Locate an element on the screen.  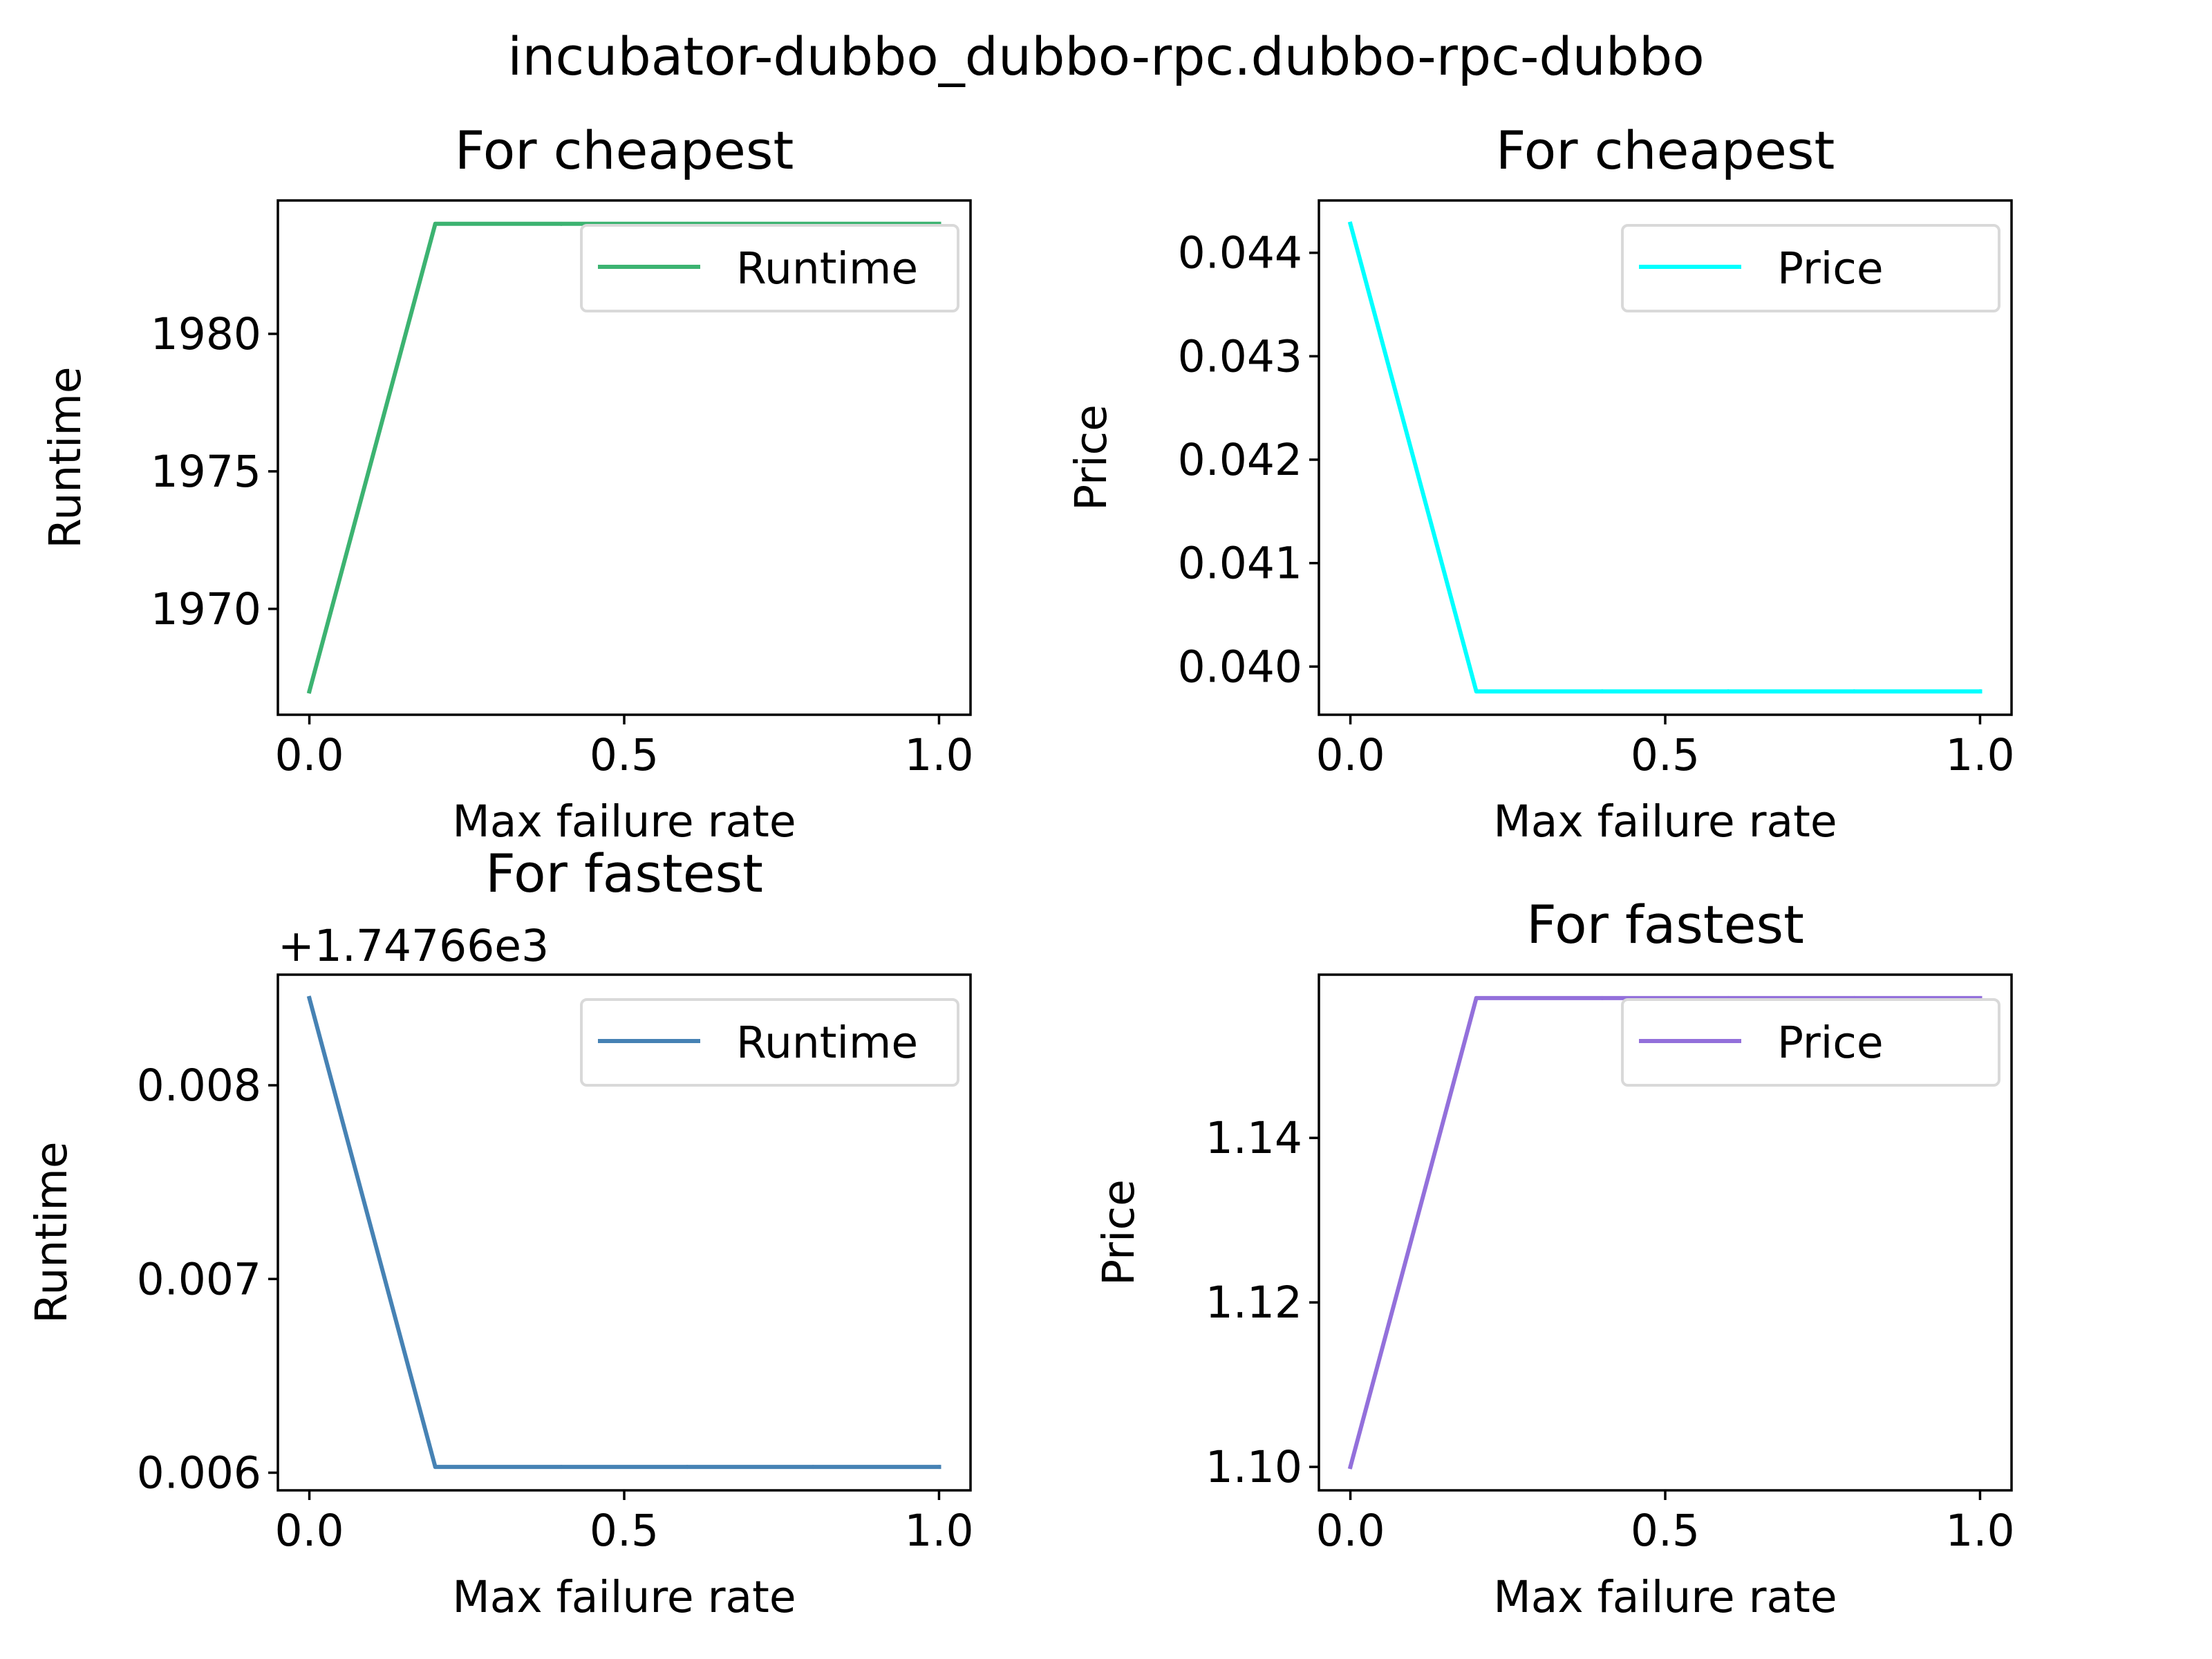
y-tick-label: 1975 is located at coordinates (206, 472).